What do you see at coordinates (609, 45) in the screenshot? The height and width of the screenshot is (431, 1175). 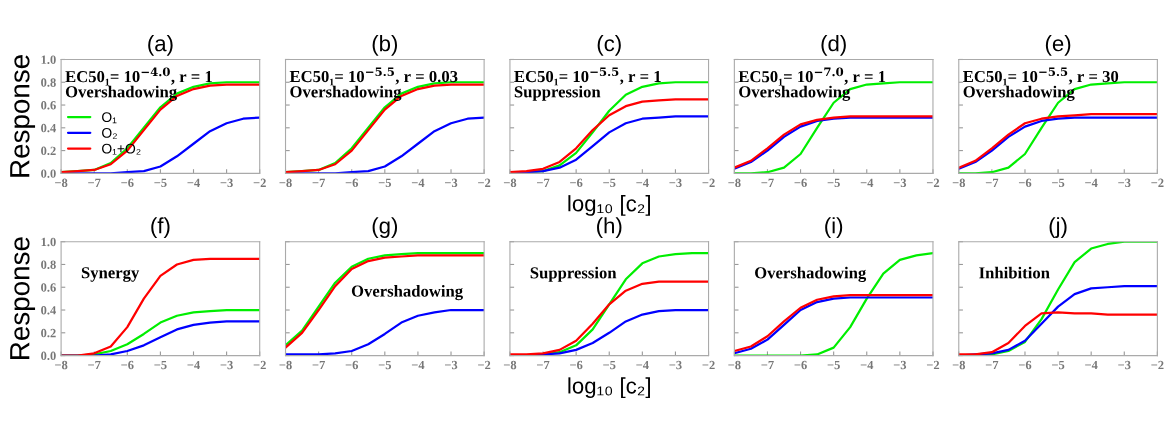 I see `chart-title: (c)` at bounding box center [609, 45].